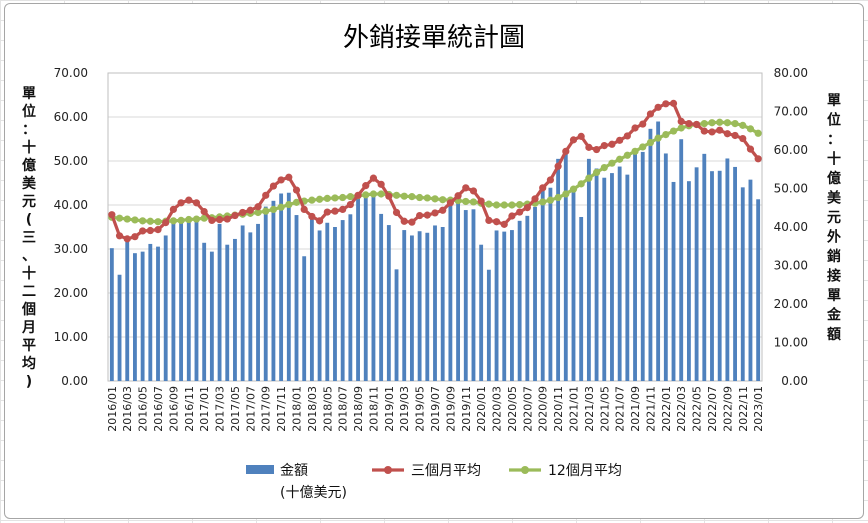  What do you see at coordinates (74, 381) in the screenshot?
I see `left-tick-label: 0.00` at bounding box center [74, 381].